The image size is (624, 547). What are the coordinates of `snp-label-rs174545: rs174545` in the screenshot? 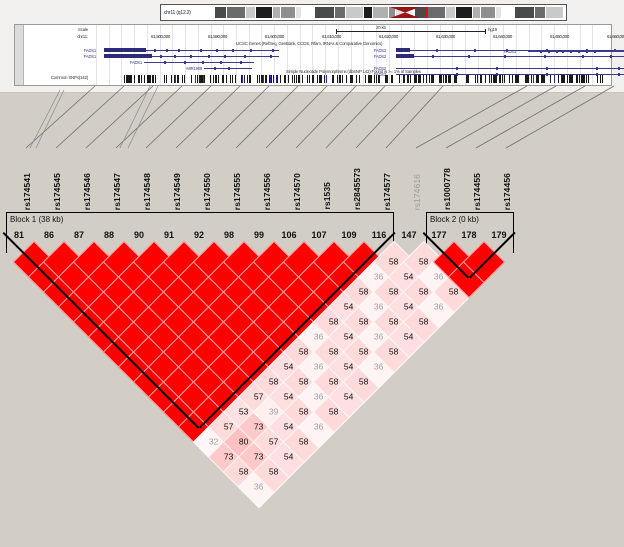 It's located at (57, 191).